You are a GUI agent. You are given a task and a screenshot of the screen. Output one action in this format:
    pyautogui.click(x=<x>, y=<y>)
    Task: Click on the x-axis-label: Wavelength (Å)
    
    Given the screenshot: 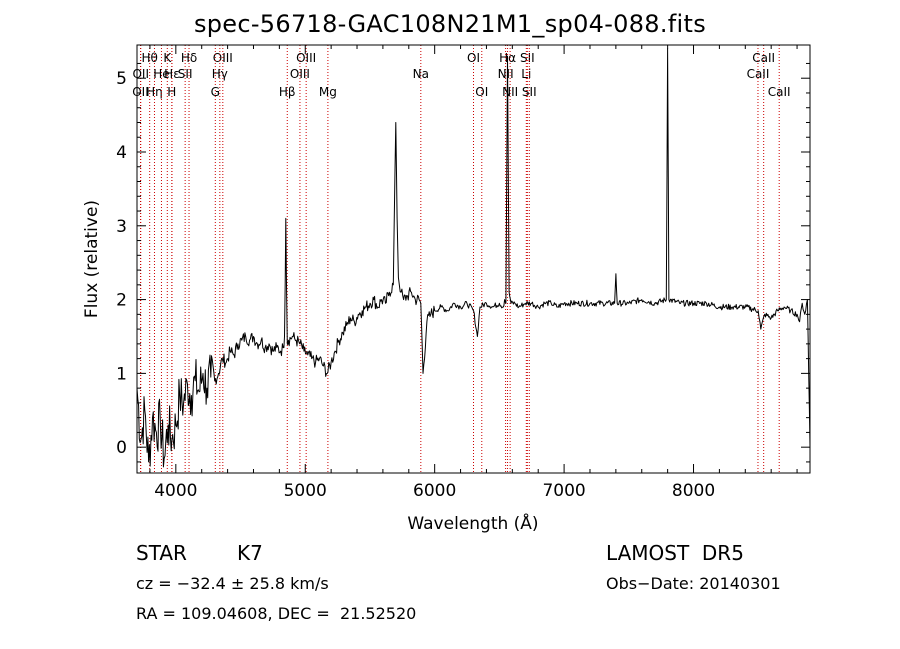 What is the action you would take?
    pyautogui.click(x=472, y=523)
    